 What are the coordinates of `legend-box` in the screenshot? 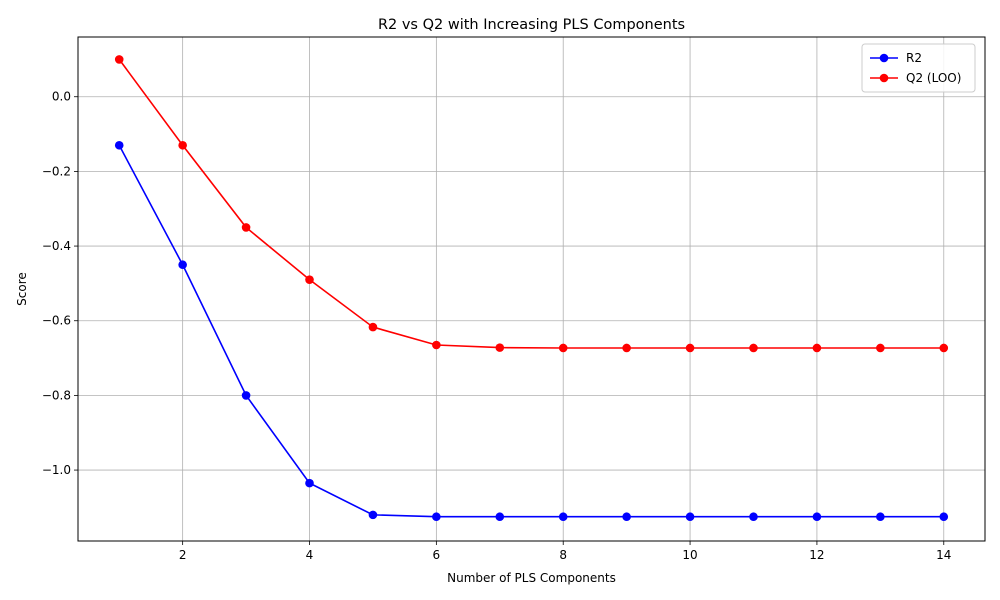 It's located at (918, 68).